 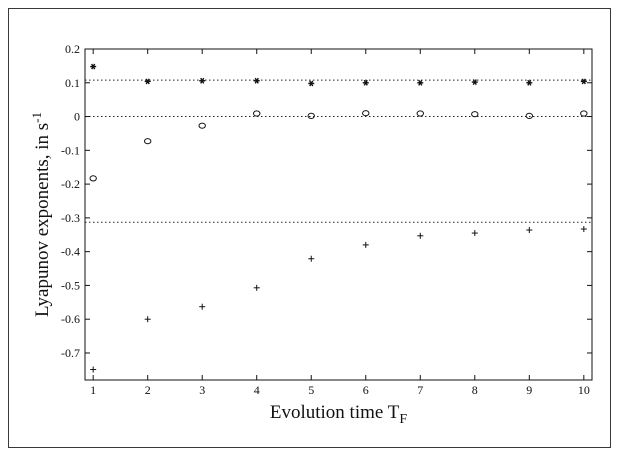 What do you see at coordinates (420, 390) in the screenshot?
I see `x-tick-label: 7` at bounding box center [420, 390].